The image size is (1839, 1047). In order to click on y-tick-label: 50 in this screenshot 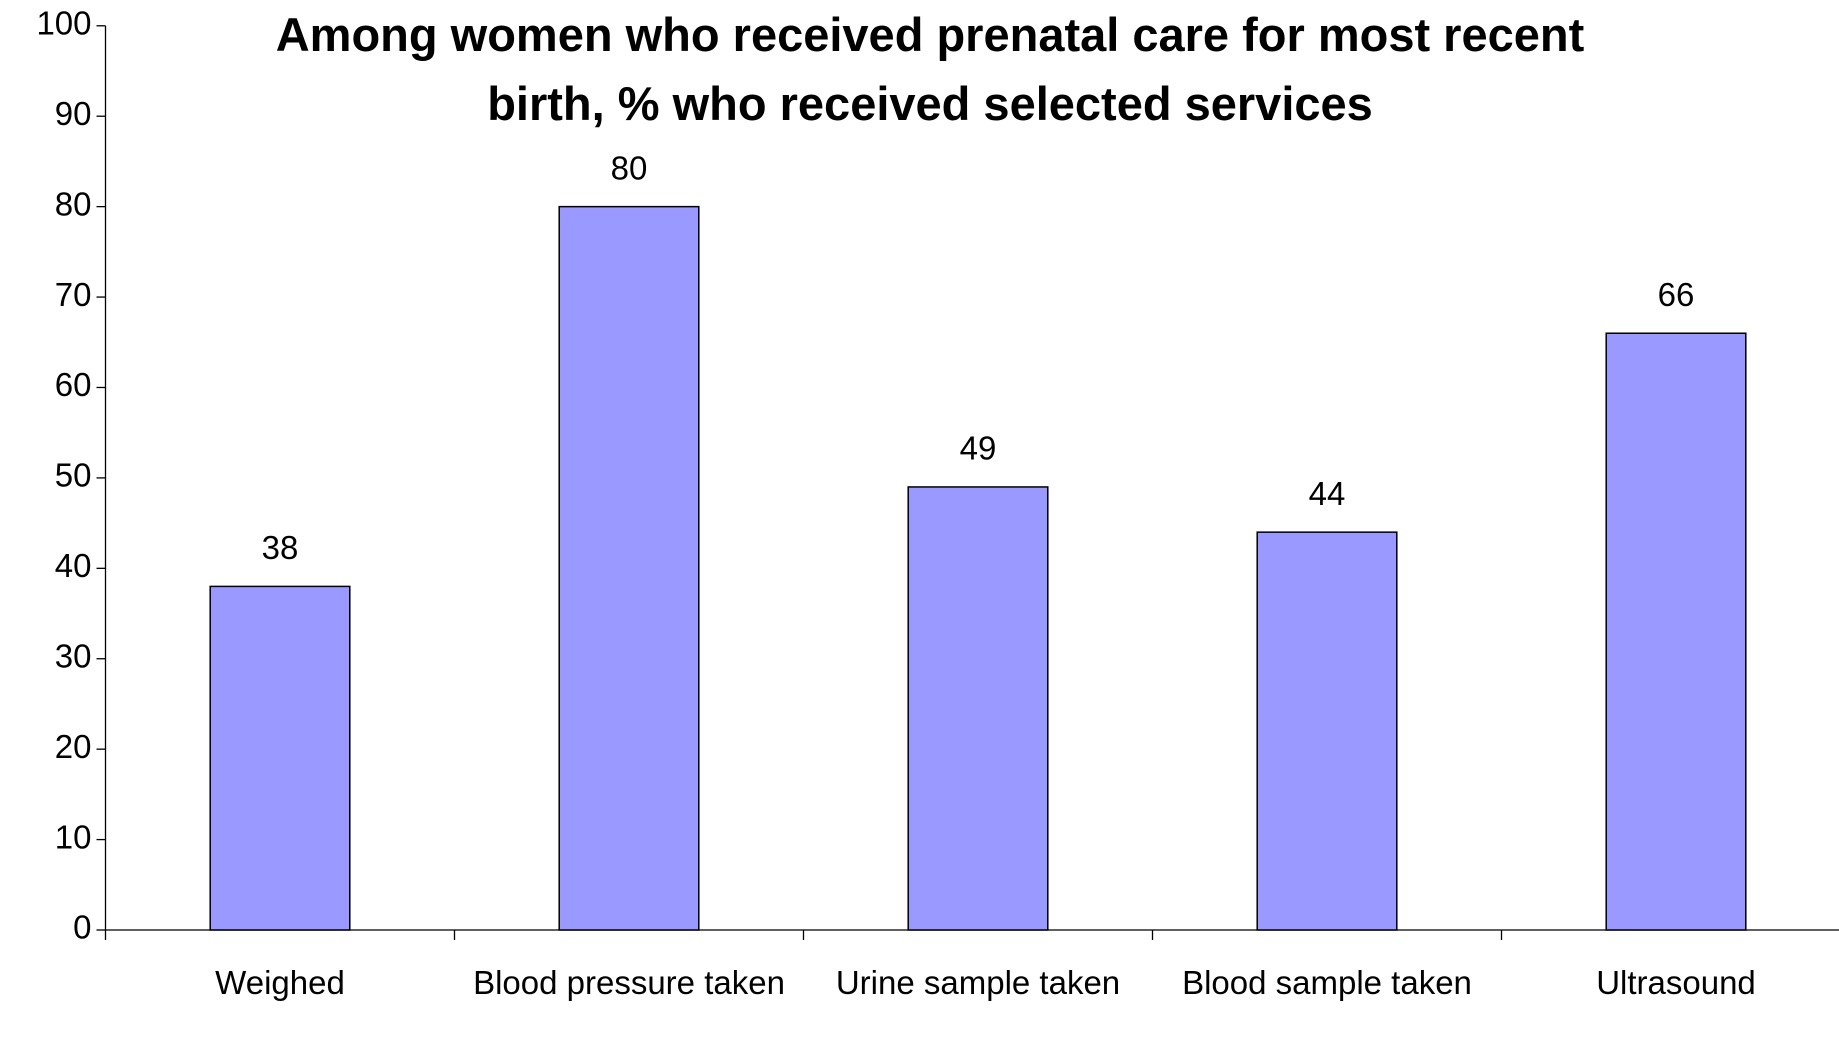, I will do `click(73, 475)`.